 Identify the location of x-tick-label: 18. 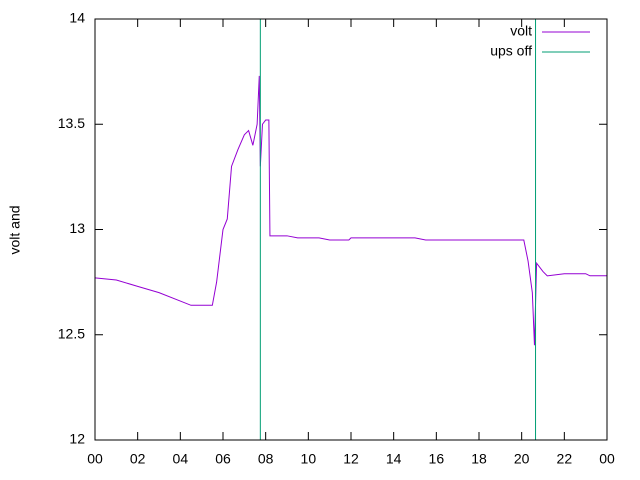
(479, 459).